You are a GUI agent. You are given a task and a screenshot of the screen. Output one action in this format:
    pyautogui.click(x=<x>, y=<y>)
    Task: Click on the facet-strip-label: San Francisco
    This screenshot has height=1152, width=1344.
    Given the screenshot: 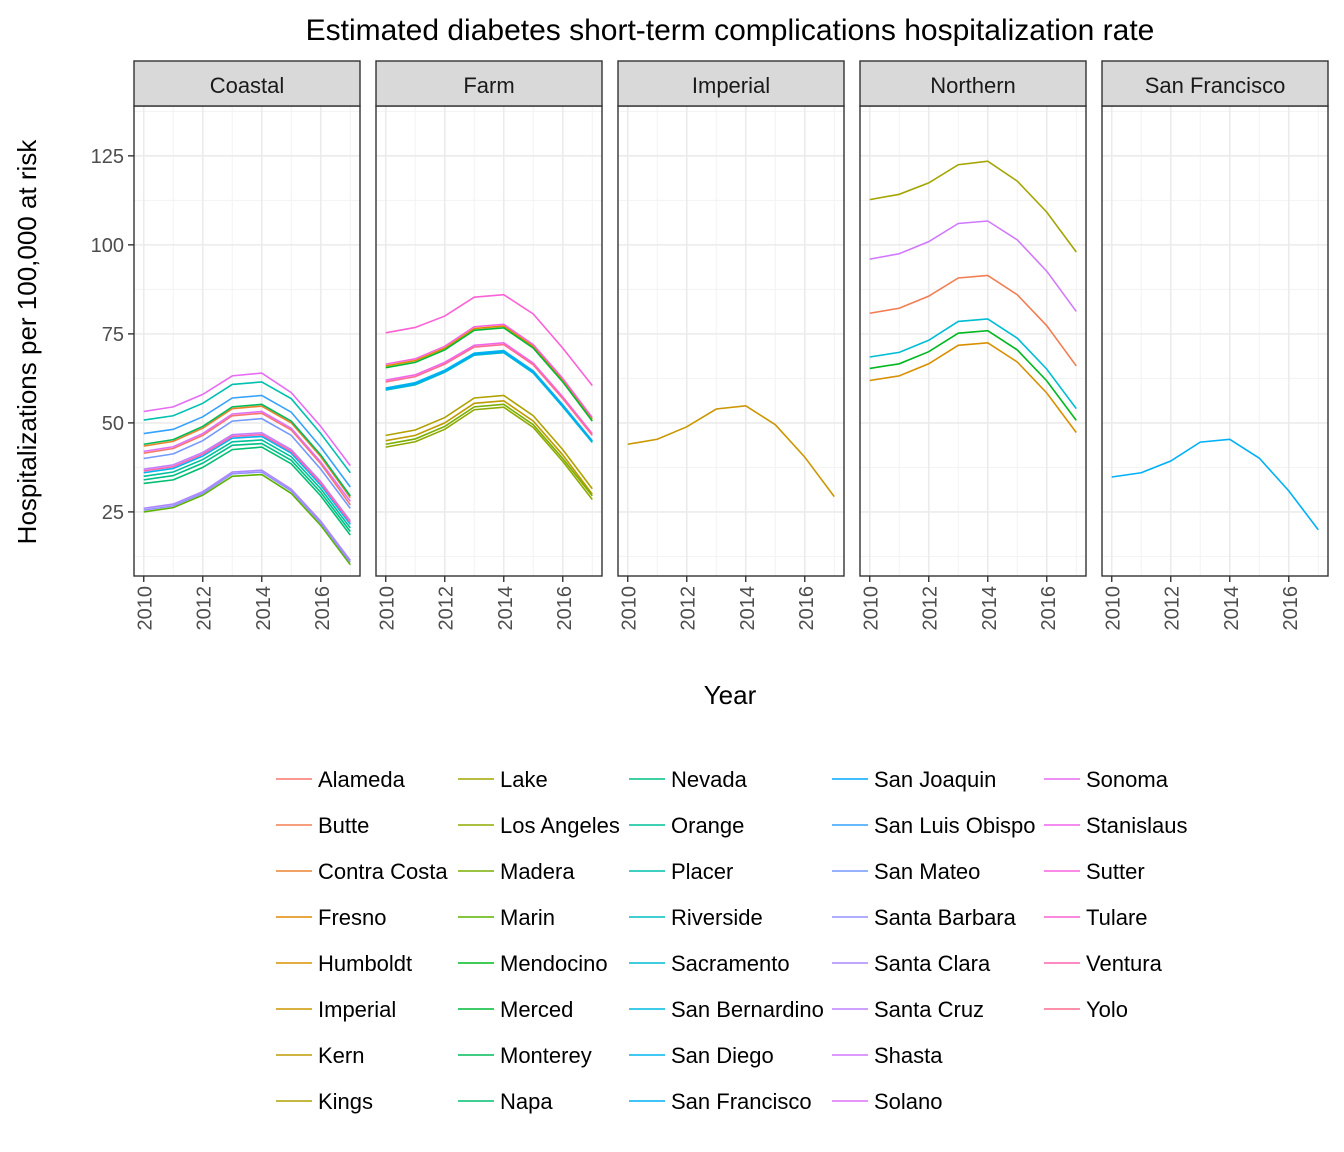 What is the action you would take?
    pyautogui.click(x=1215, y=85)
    